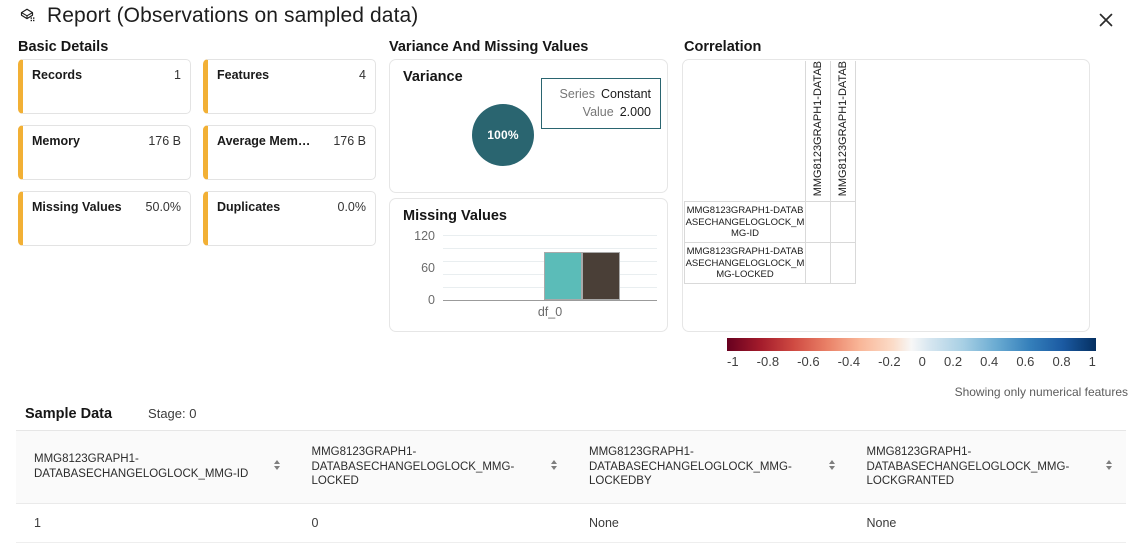  I want to click on y-tick-0: 0, so click(431, 300).